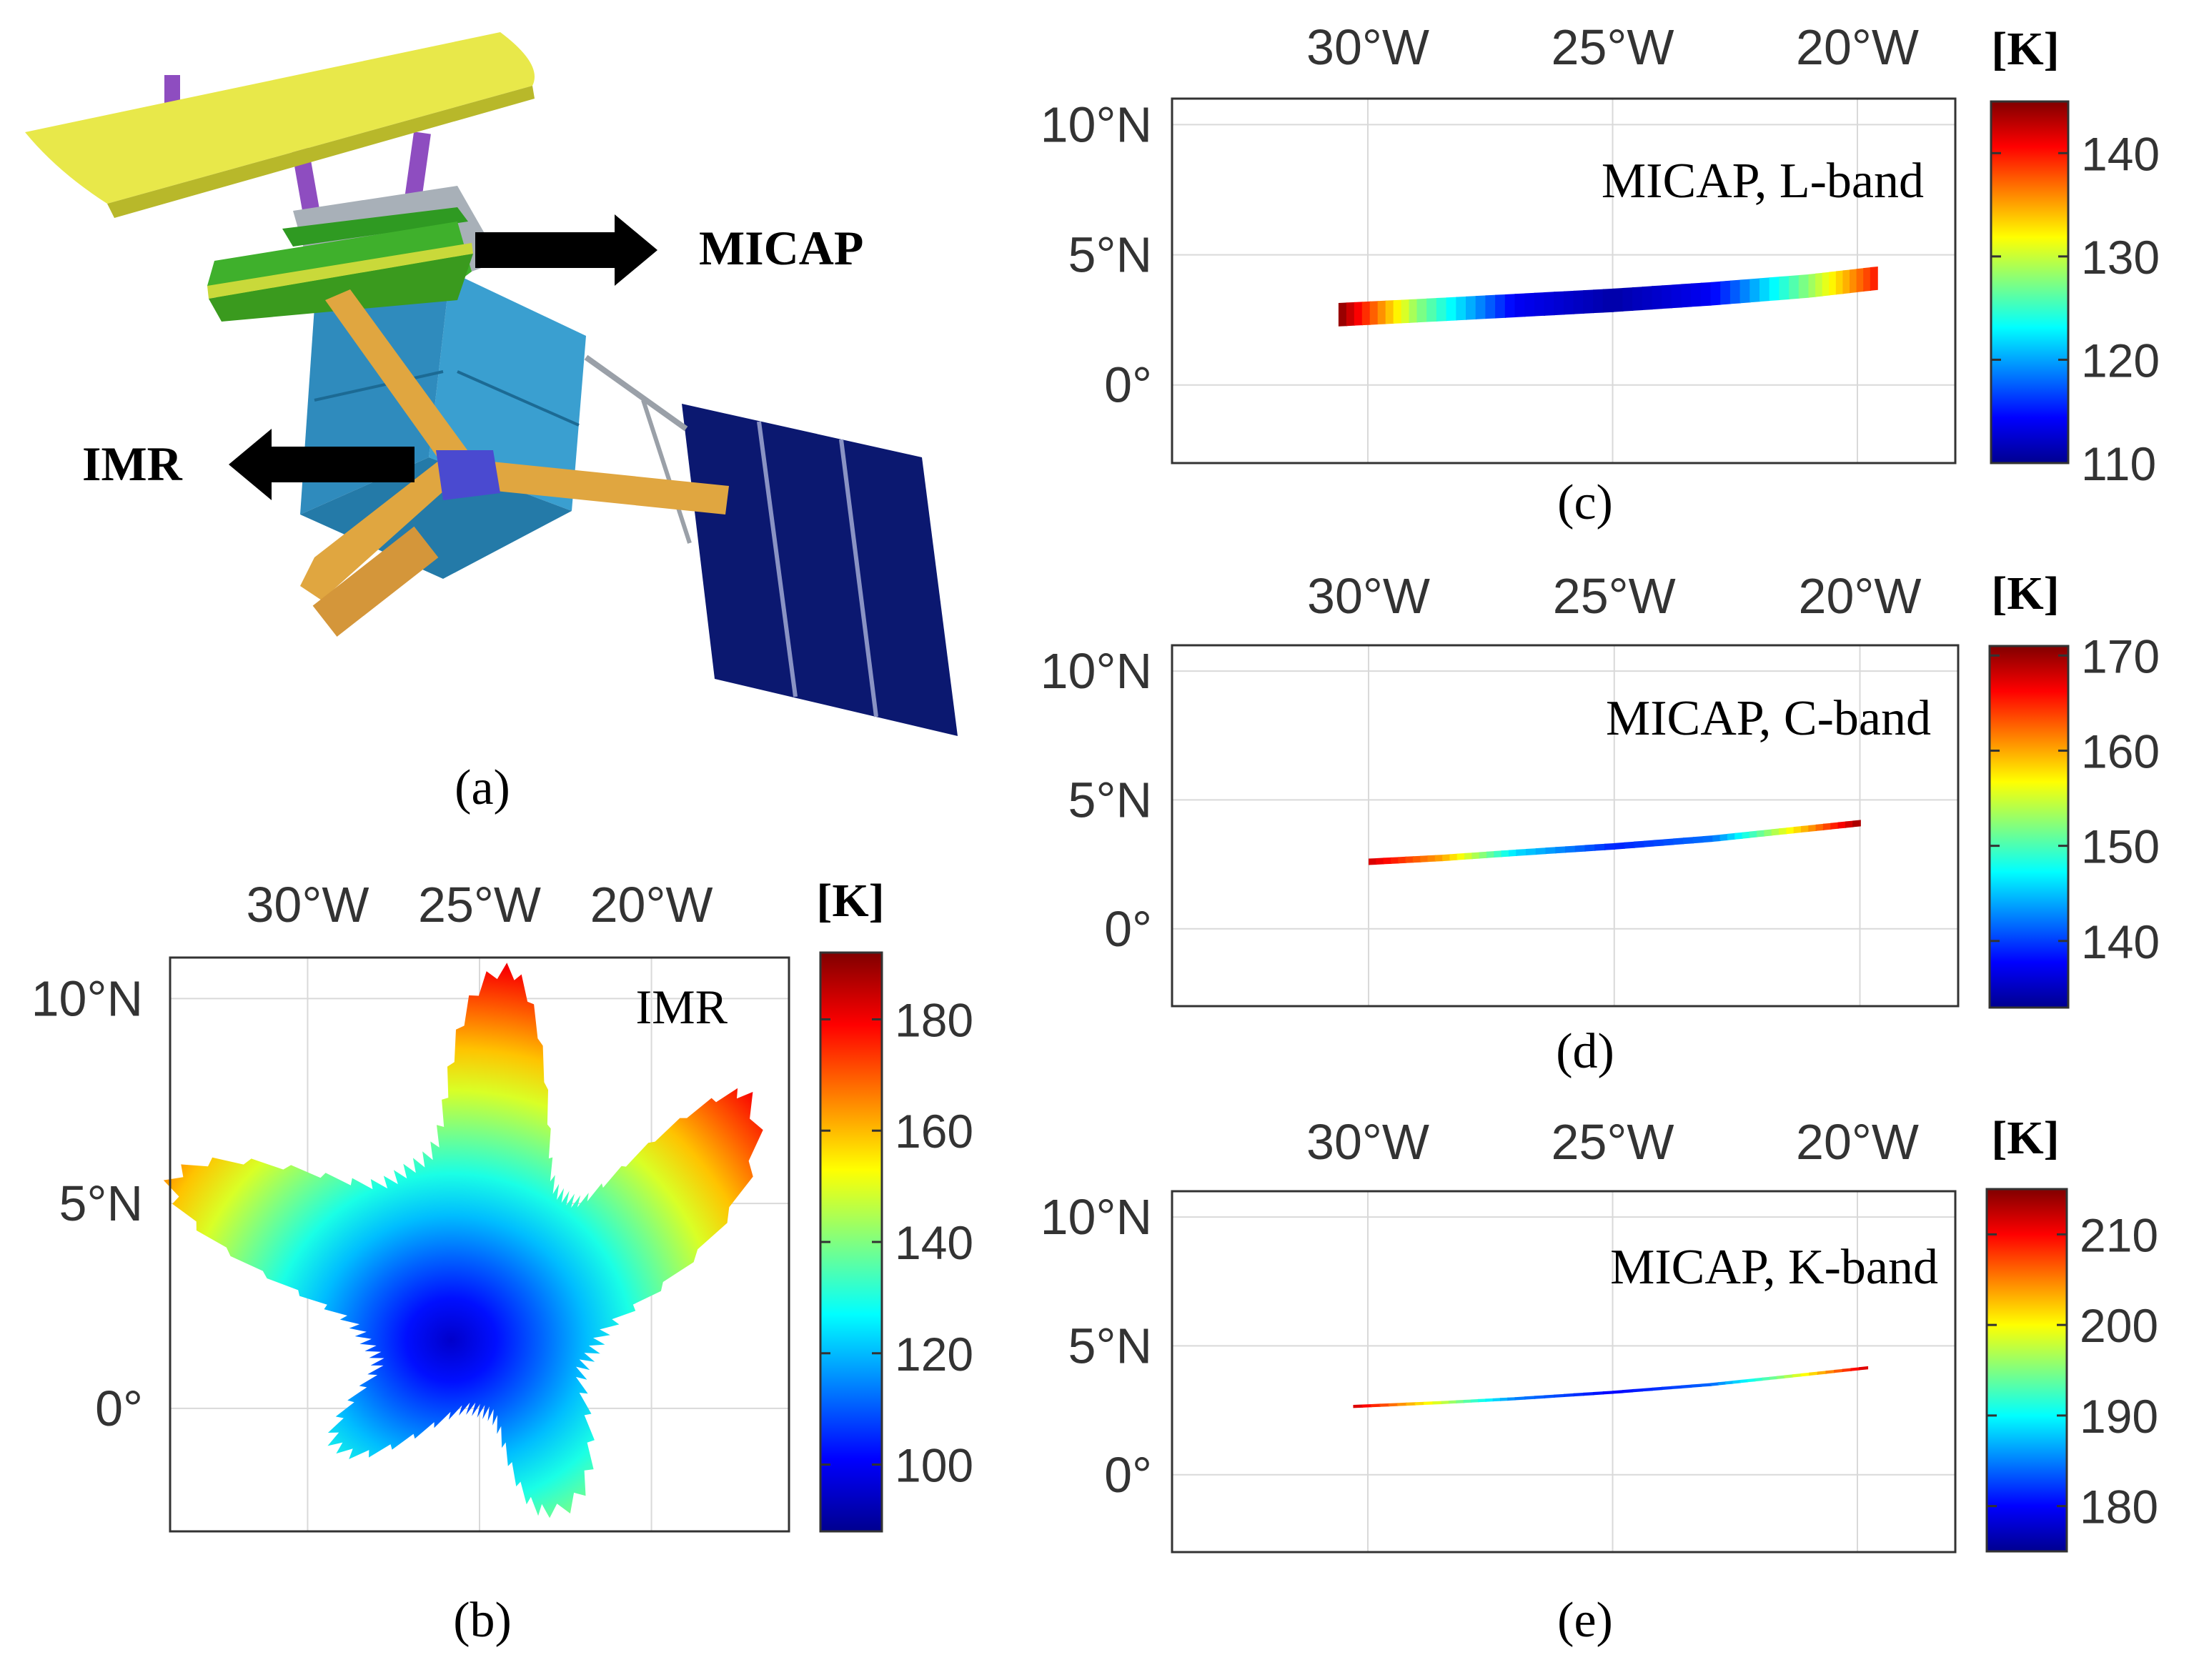  What do you see at coordinates (1110, 255) in the screenshot?
I see `y-tick-label: 5°N` at bounding box center [1110, 255].